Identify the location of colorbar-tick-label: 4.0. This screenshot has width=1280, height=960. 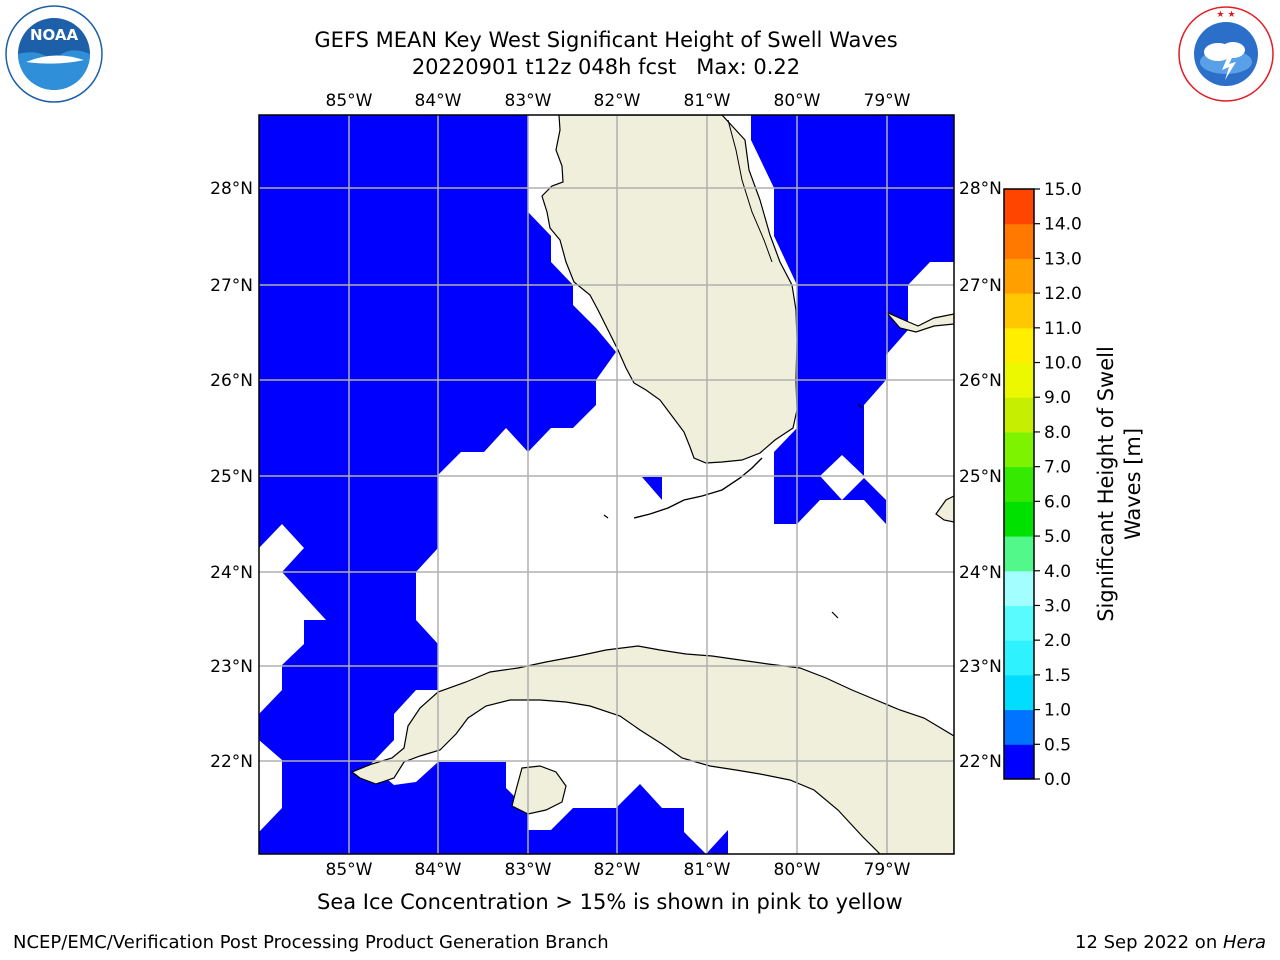
(1057, 572).